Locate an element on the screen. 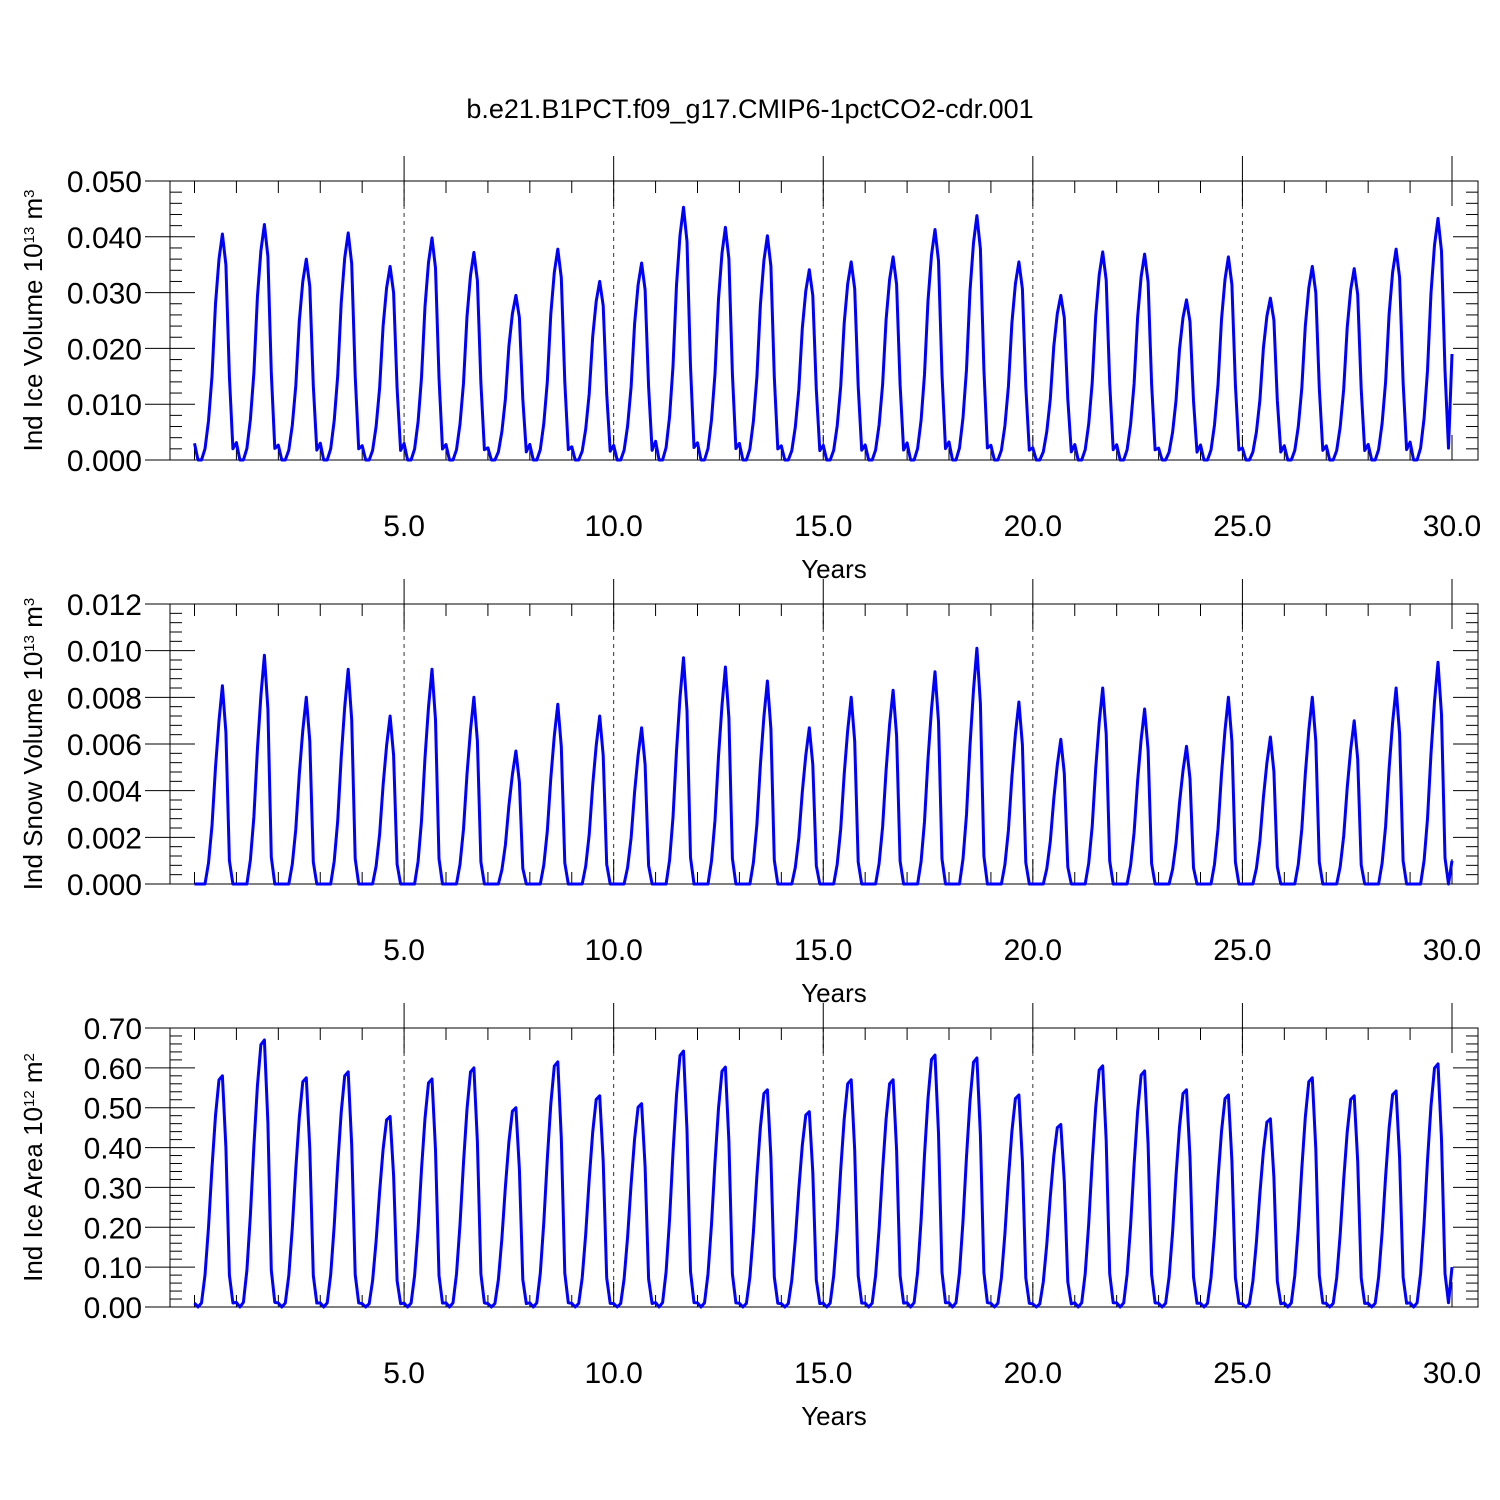 Image resolution: width=1500 pixels, height=1500 pixels. y-tick-label: 0.020 is located at coordinates (104, 349).